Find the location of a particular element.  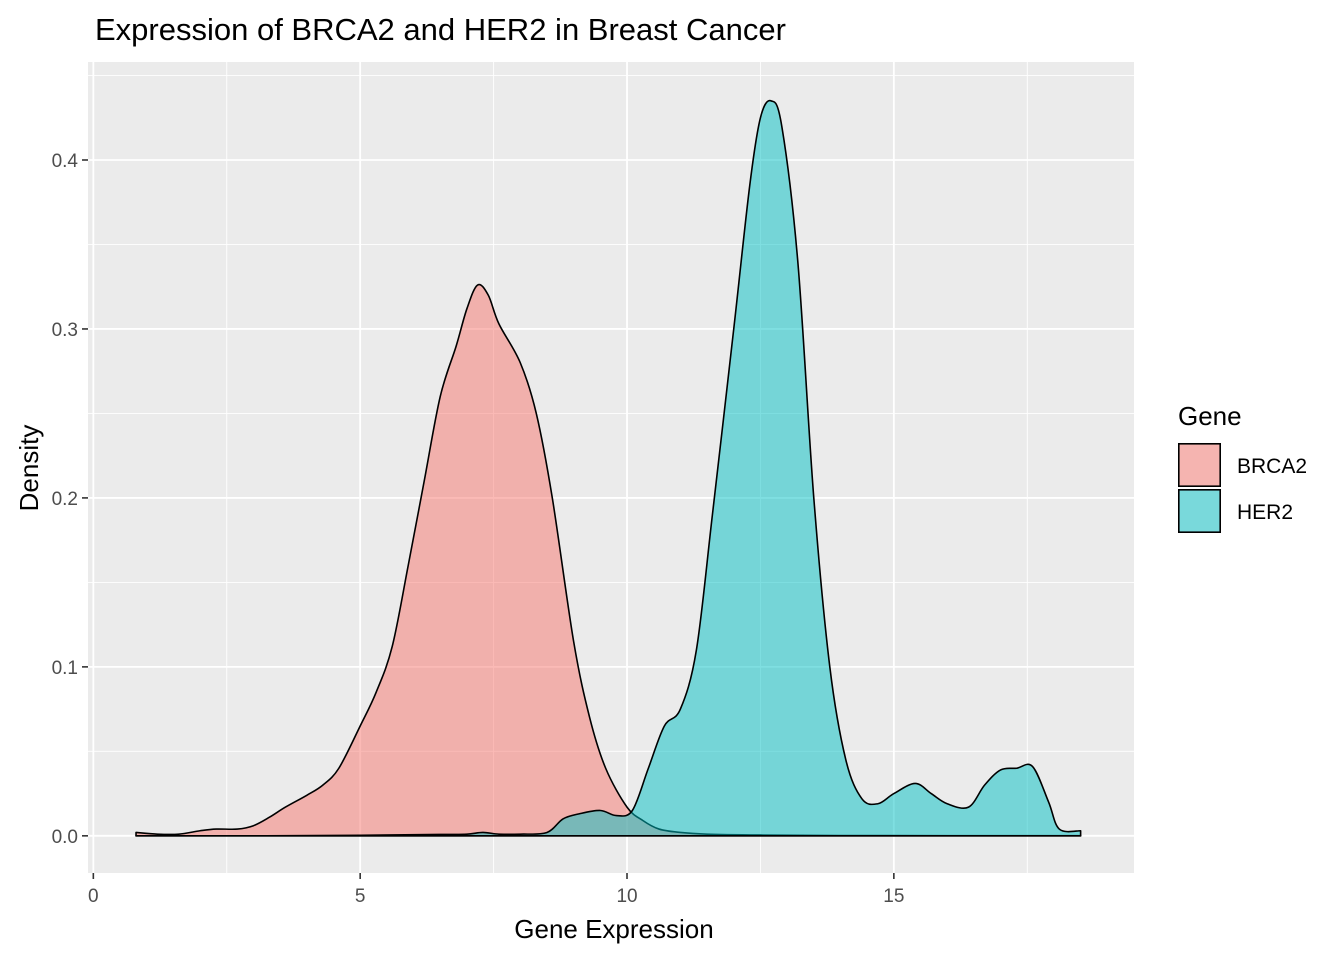

legend-items: BRCA2 HER2 is located at coordinates (1242, 487).